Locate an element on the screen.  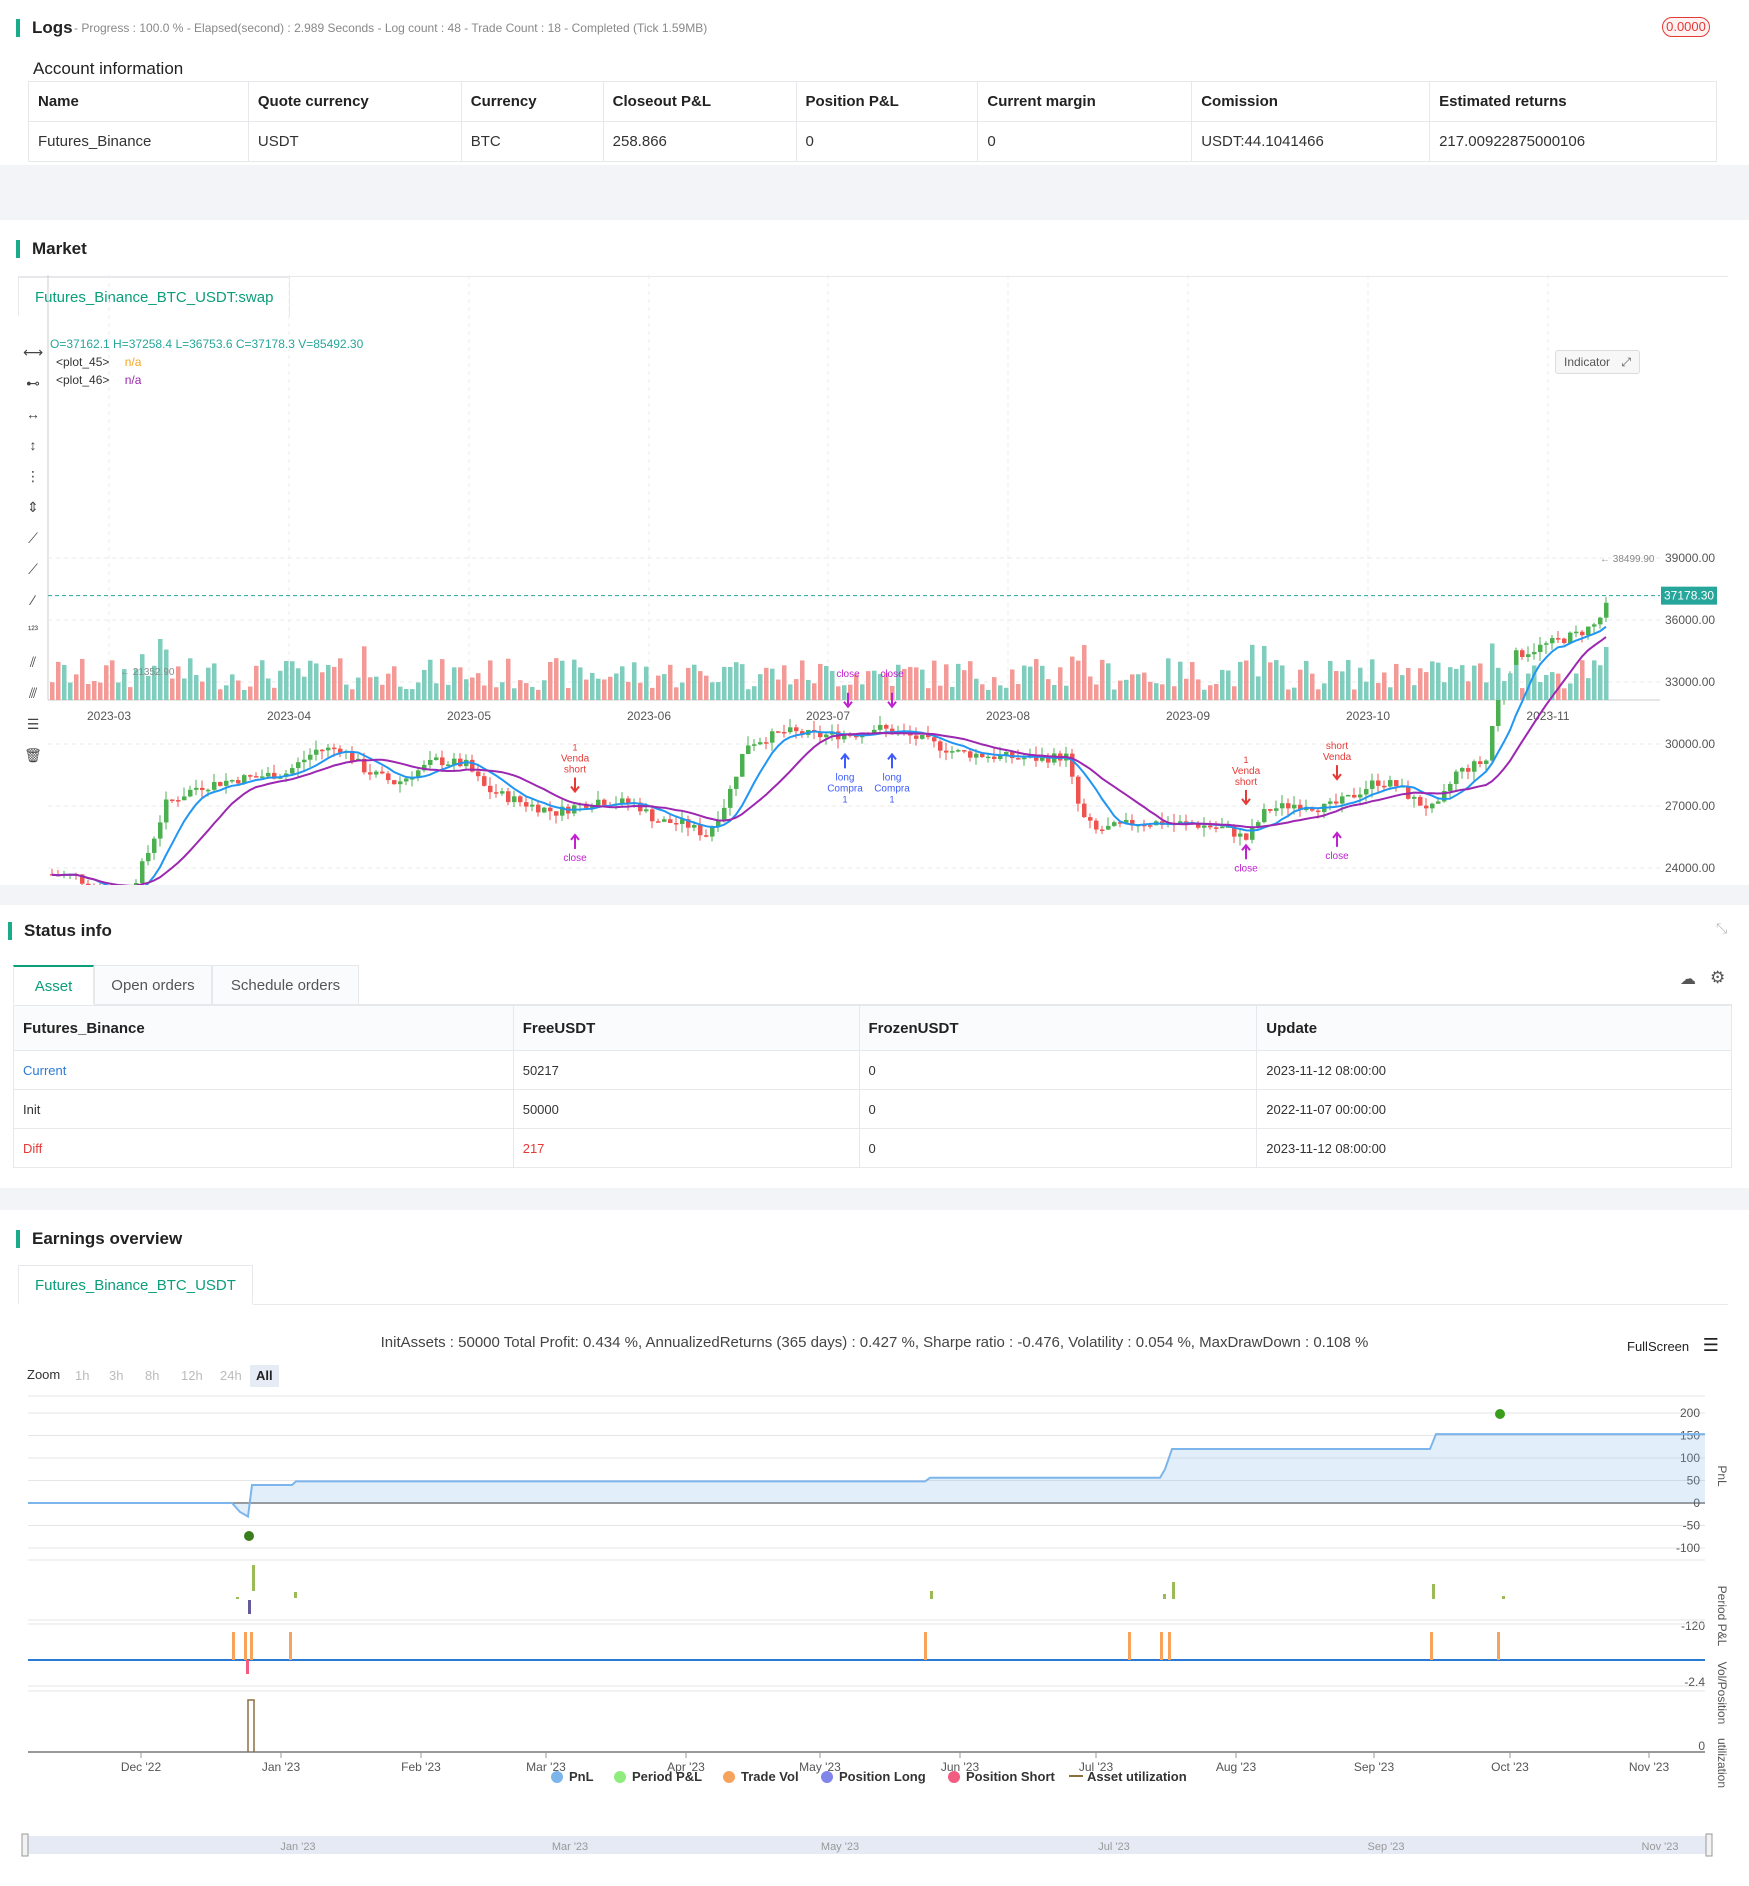
legend-item: Trade Vol is located at coordinates (761, 1776).